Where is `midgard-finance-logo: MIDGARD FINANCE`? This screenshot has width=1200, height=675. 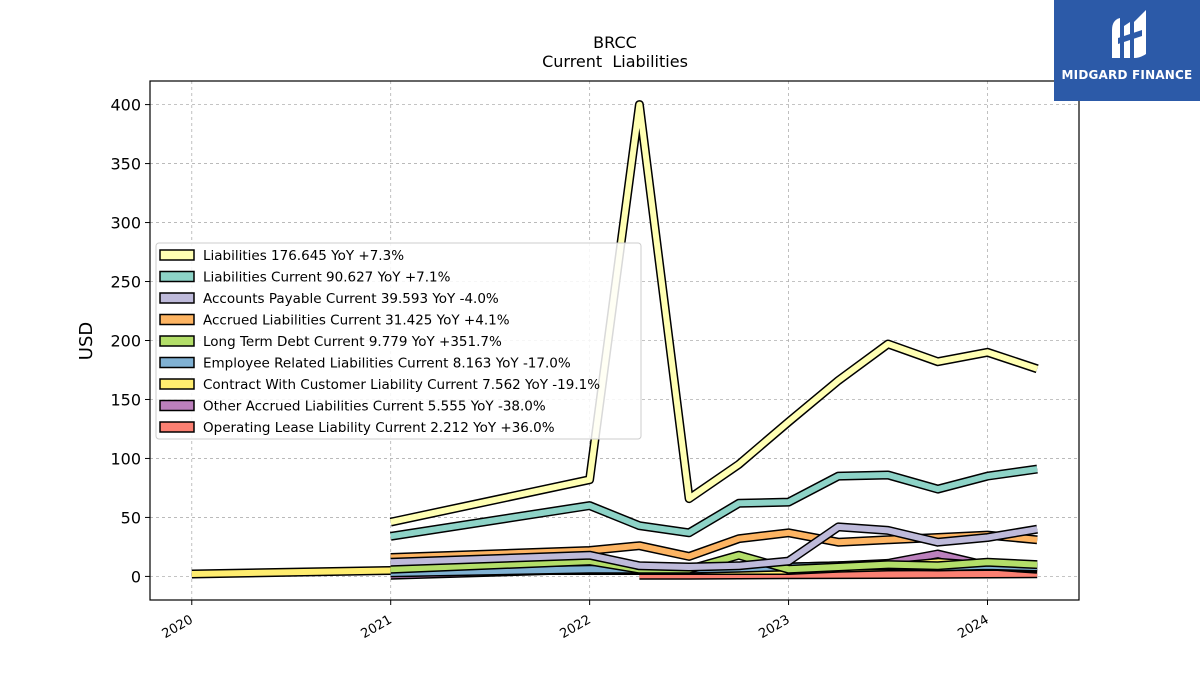 midgard-finance-logo: MIDGARD FINANCE is located at coordinates (1127, 50).